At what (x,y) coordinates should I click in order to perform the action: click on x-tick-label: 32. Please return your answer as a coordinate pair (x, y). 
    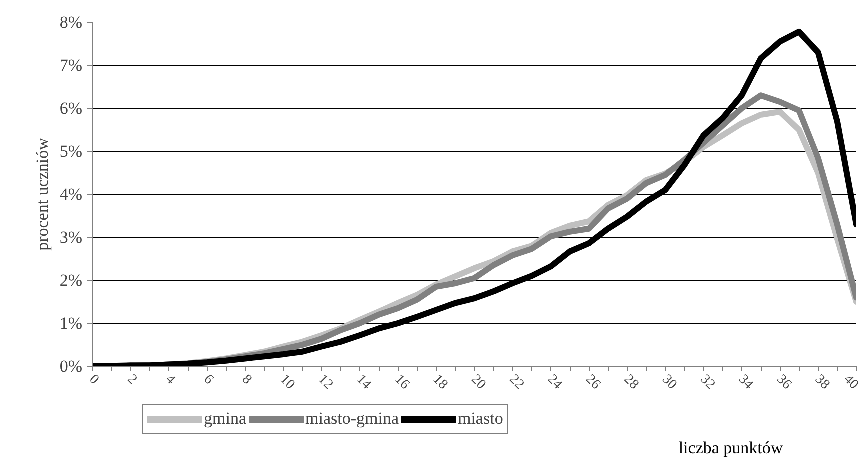
    Looking at the image, I should click on (707, 382).